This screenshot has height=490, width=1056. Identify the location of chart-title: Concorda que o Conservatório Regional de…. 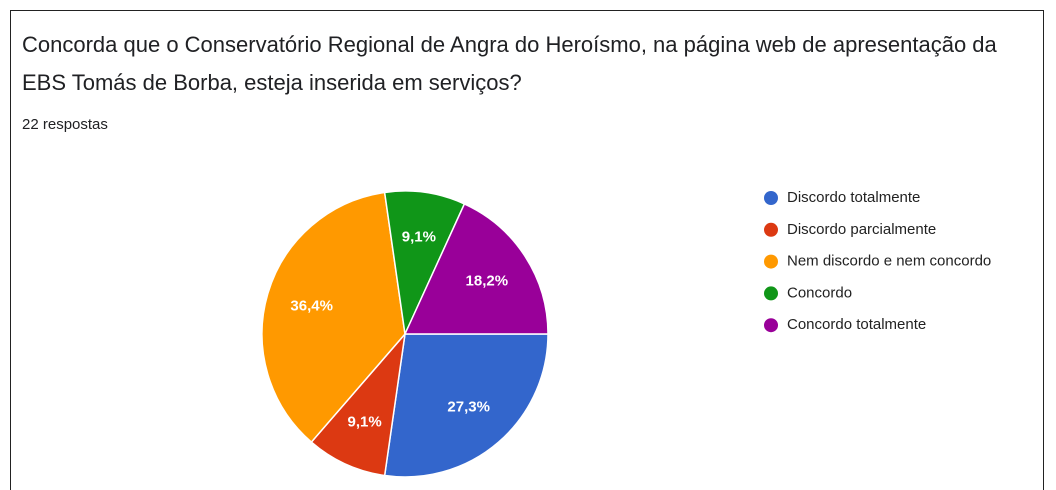
(509, 63).